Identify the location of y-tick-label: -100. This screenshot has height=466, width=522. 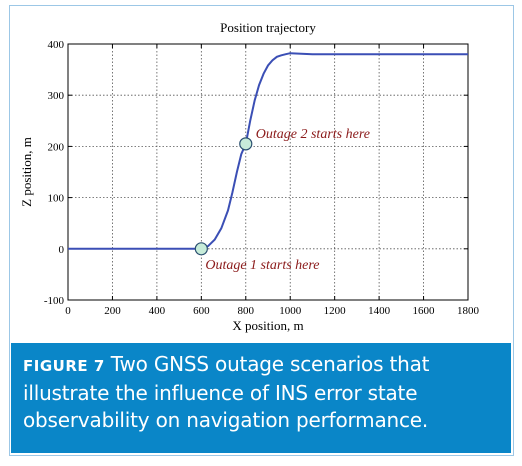
(54, 301).